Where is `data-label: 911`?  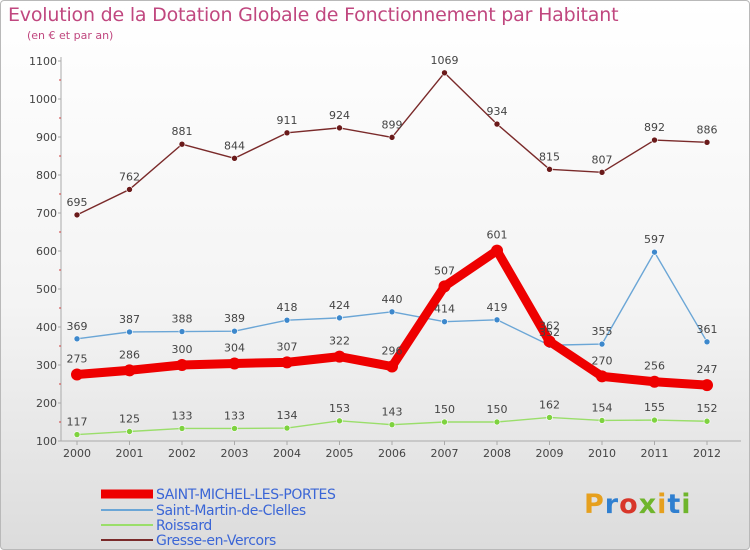
data-label: 911 is located at coordinates (287, 120).